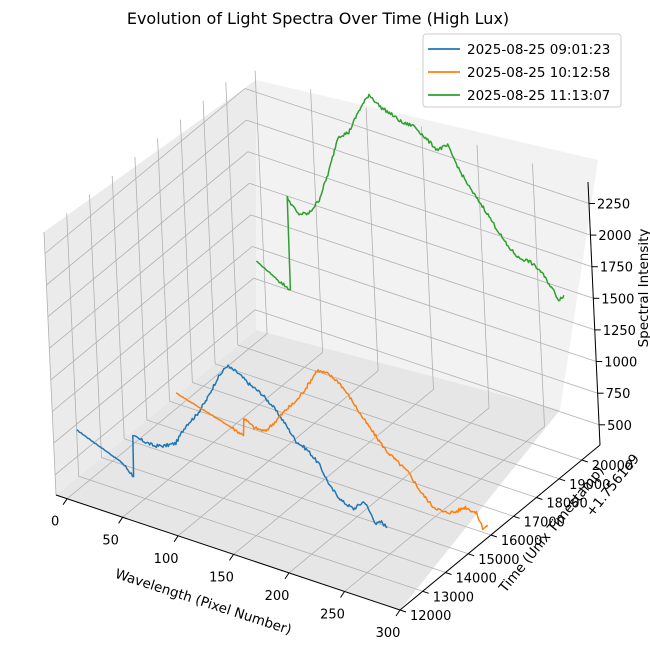  What do you see at coordinates (110, 540) in the screenshot?
I see `x-tick-label: 50` at bounding box center [110, 540].